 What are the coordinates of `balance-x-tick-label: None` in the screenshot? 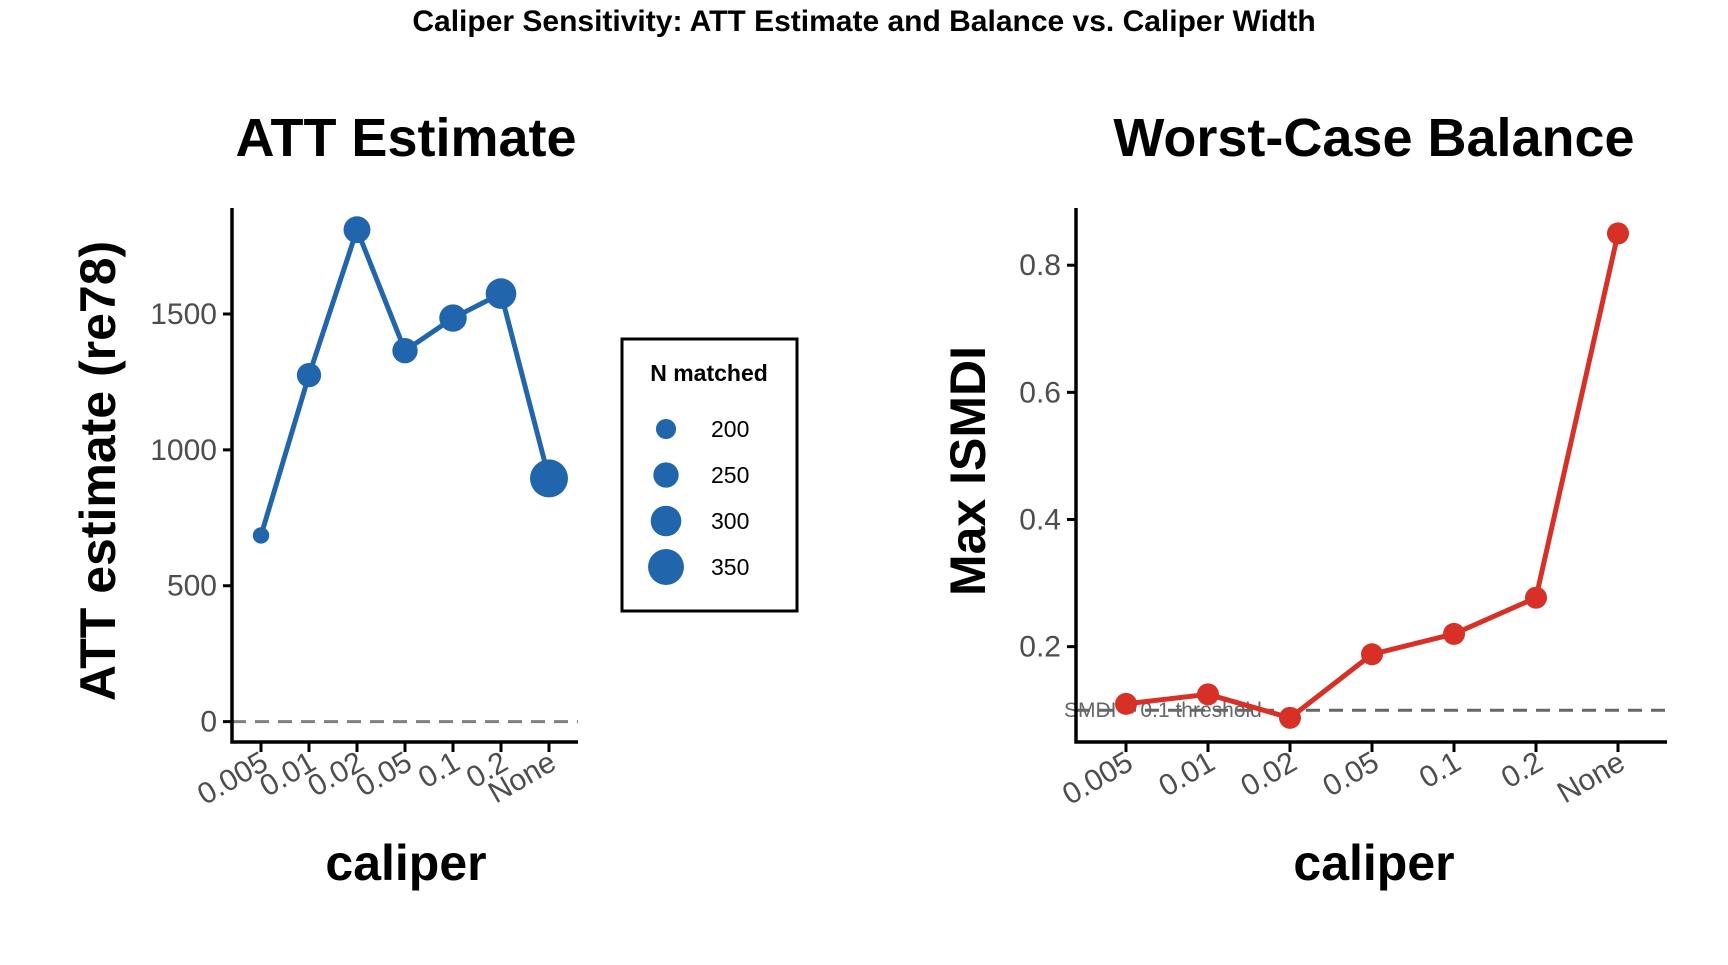 It's located at (1591, 777).